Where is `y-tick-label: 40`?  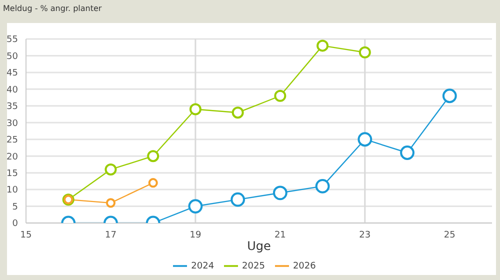 y-tick-label: 40 is located at coordinates (12, 90).